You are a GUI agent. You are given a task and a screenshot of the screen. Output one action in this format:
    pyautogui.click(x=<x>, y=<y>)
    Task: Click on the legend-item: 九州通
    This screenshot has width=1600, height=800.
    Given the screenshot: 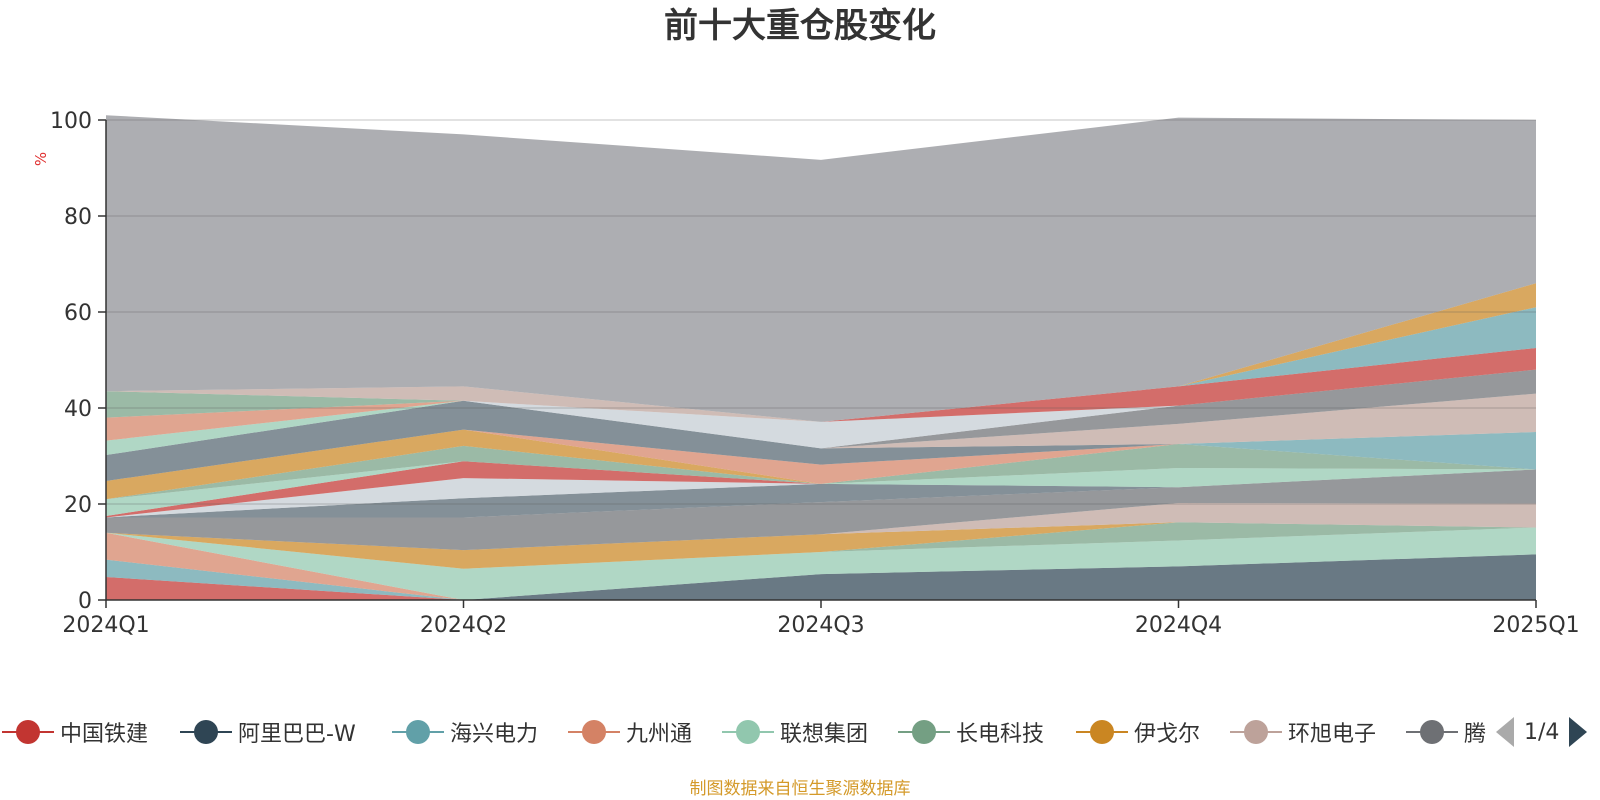 What is the action you would take?
    pyautogui.click(x=630, y=732)
    